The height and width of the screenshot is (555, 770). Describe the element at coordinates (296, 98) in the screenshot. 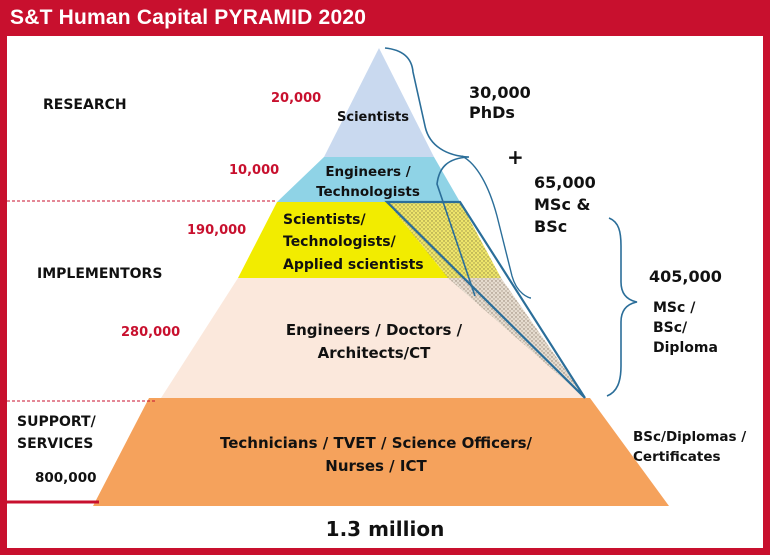

I see `count-scientists: 20,000` at that location.